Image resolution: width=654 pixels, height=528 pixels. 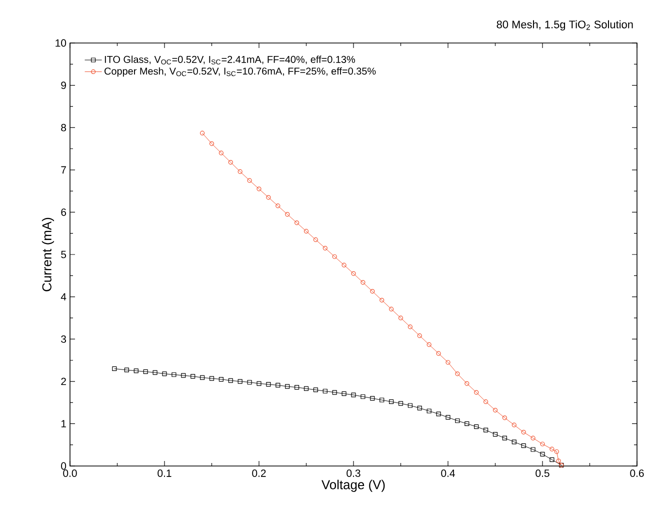 What do you see at coordinates (564, 25) in the screenshot?
I see `chart-title: 80 Mesh, 1.5g TiO$_{2}$ Solution` at bounding box center [564, 25].